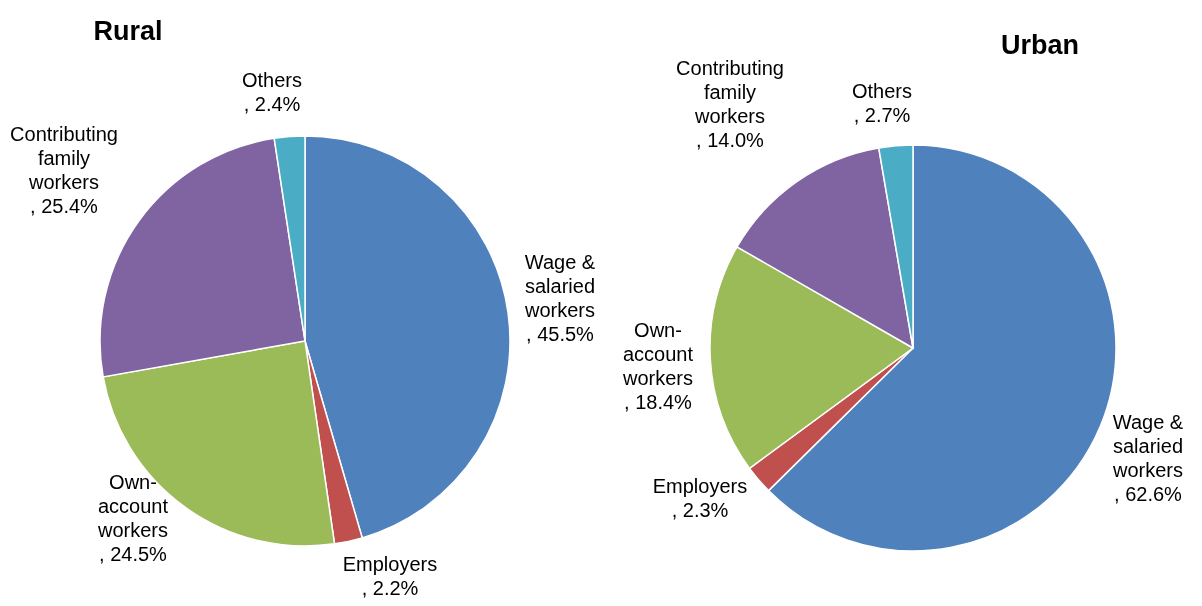  Describe the element at coordinates (730, 140) in the screenshot. I see `data-label: , 14.0%` at that location.